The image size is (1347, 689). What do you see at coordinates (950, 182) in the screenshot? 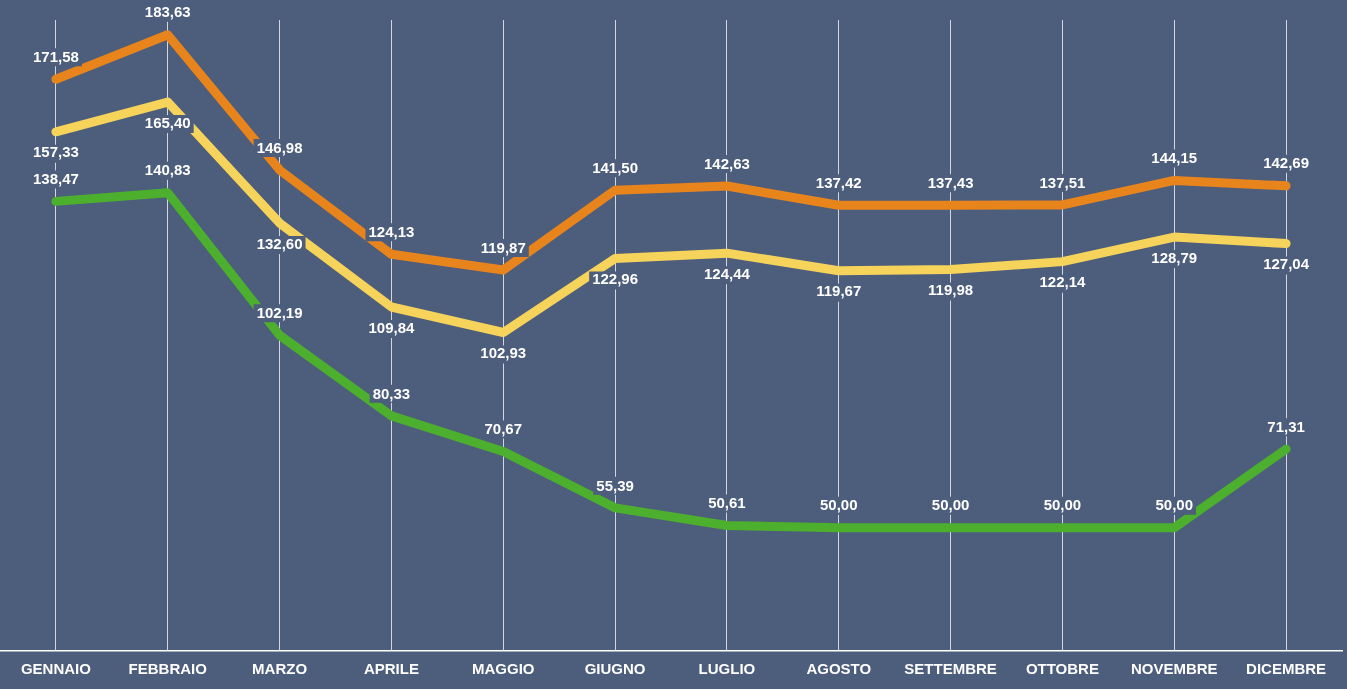
I see `data-label: 137,43` at bounding box center [950, 182].